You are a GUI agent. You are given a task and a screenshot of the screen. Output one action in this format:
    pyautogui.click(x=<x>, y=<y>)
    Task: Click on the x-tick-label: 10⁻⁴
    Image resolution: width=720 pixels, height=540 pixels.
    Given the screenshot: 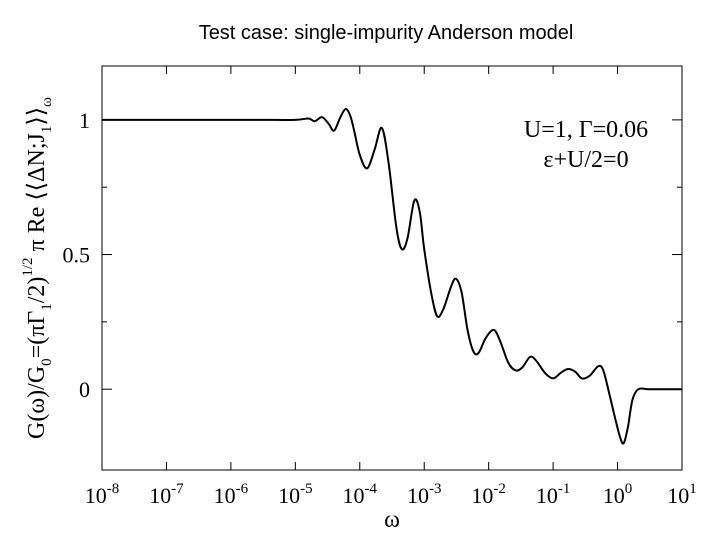 What is the action you would take?
    pyautogui.click(x=360, y=494)
    